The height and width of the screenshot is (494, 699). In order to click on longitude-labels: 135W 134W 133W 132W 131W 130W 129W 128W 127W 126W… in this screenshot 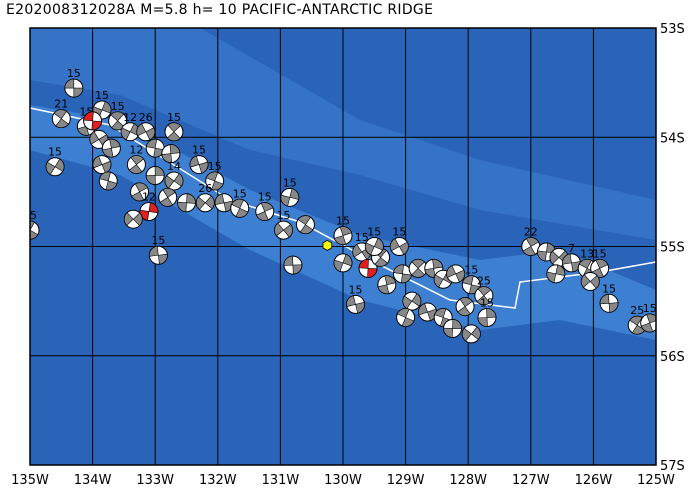, I will do `click(343, 480)`.